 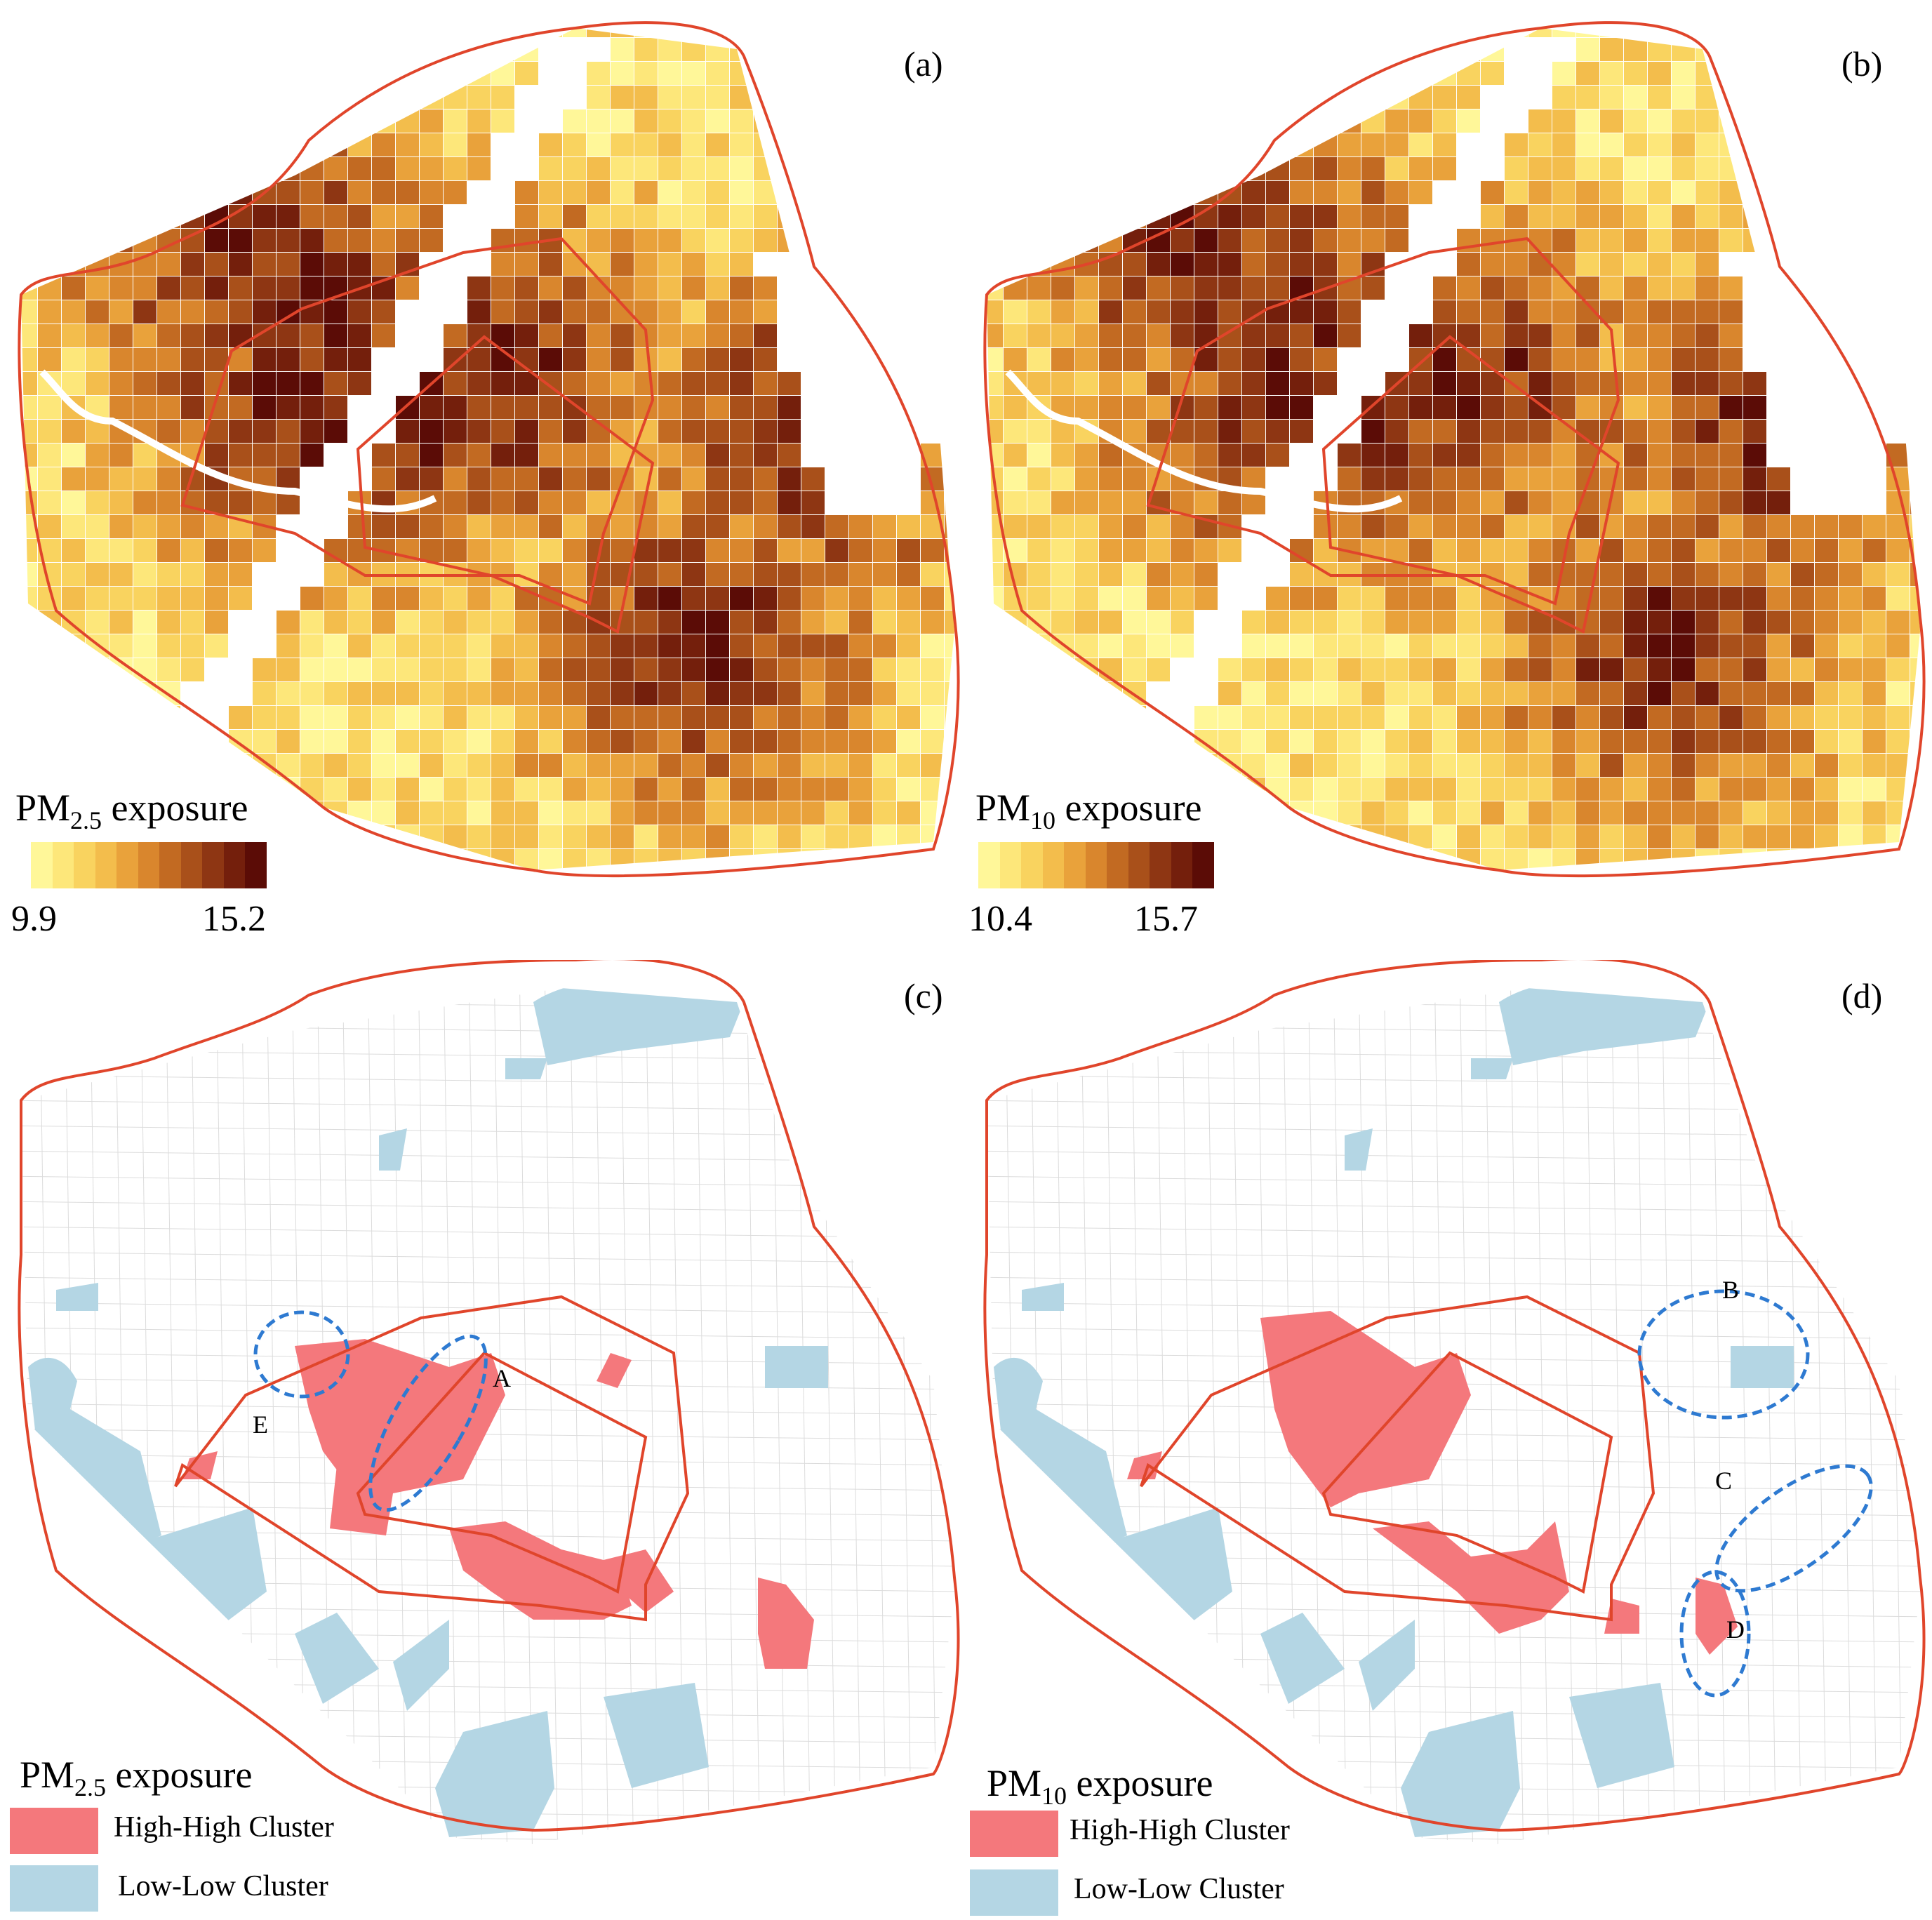 What do you see at coordinates (786, 1623) in the screenshot?
I see `high-high-area` at bounding box center [786, 1623].